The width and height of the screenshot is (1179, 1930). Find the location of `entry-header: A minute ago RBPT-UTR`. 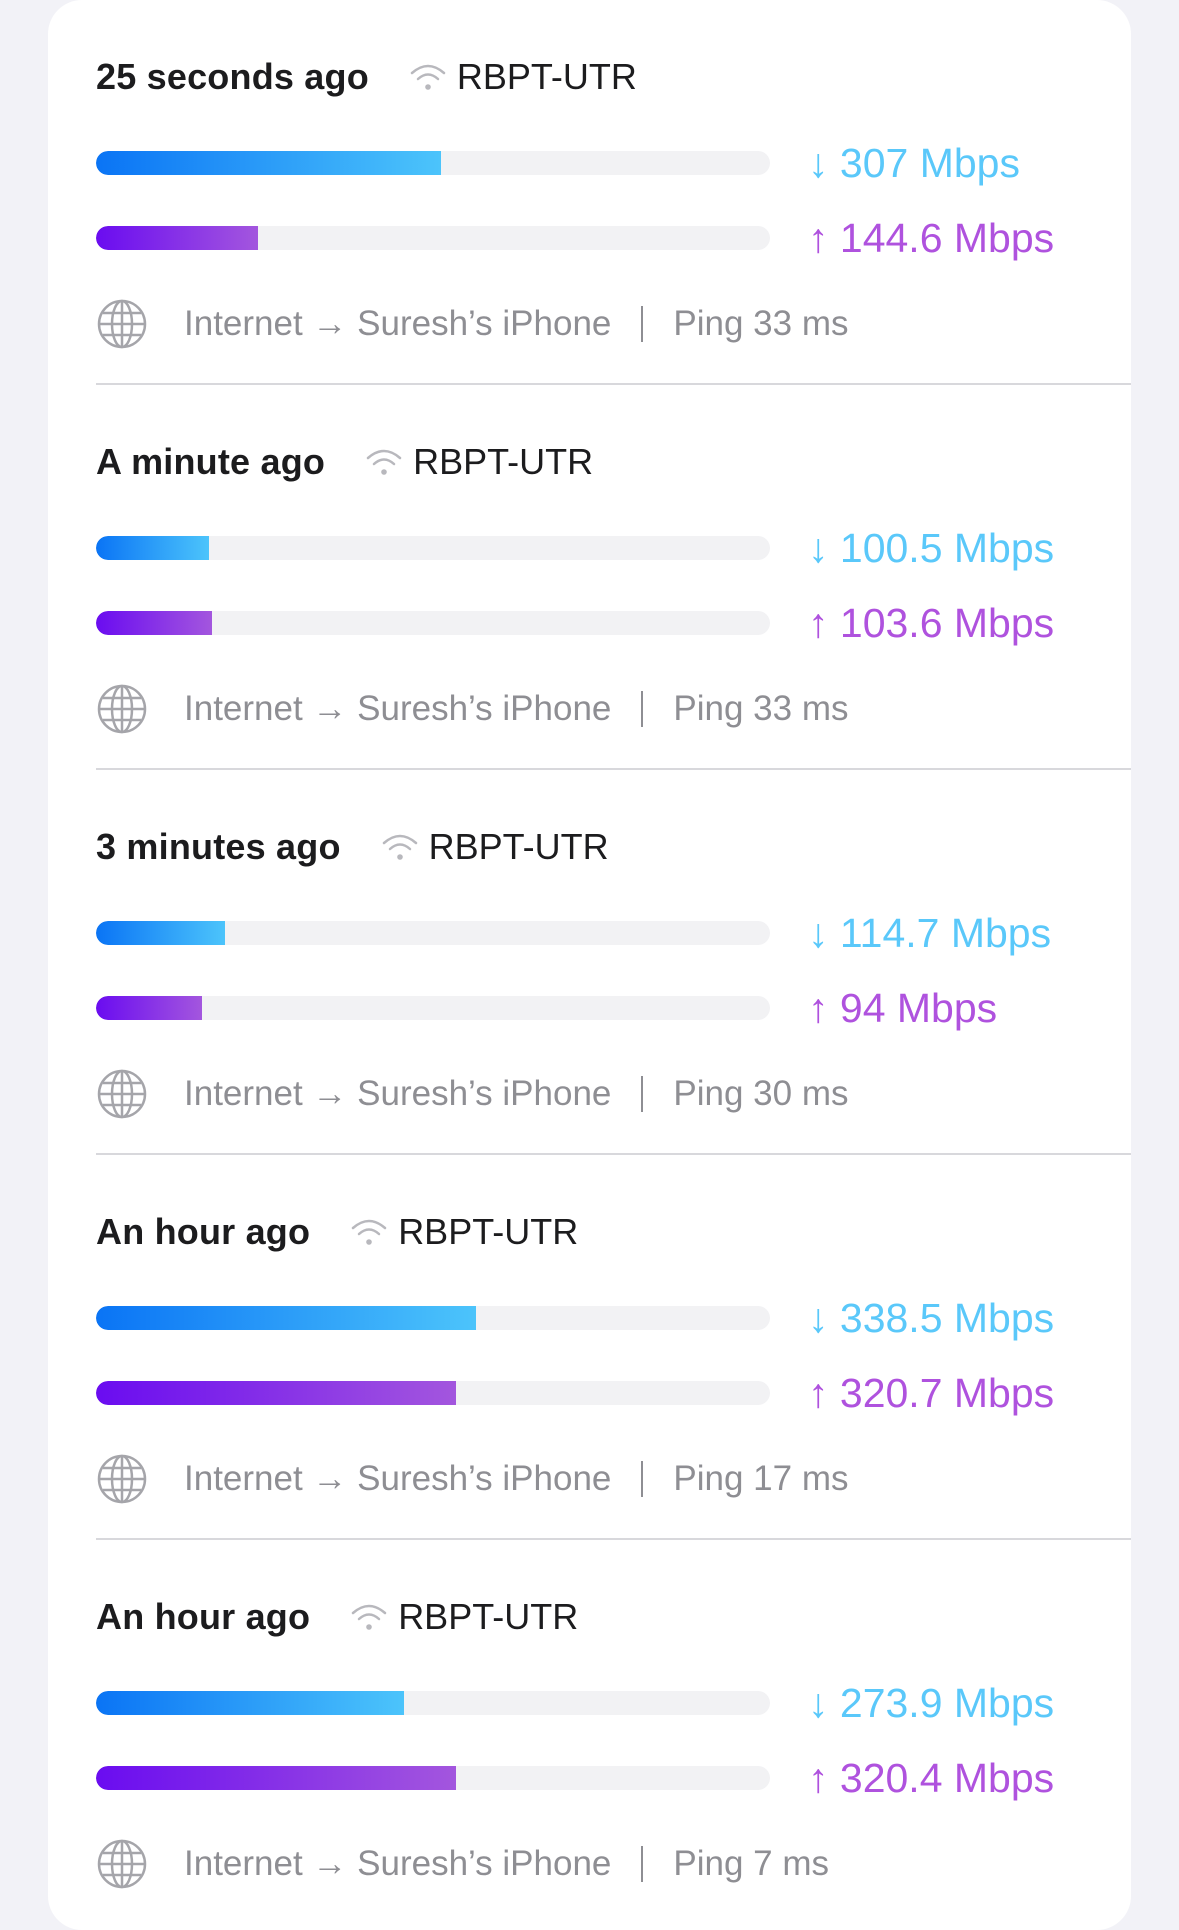

entry-header: A minute ago RBPT-UTR is located at coordinates (344, 462).